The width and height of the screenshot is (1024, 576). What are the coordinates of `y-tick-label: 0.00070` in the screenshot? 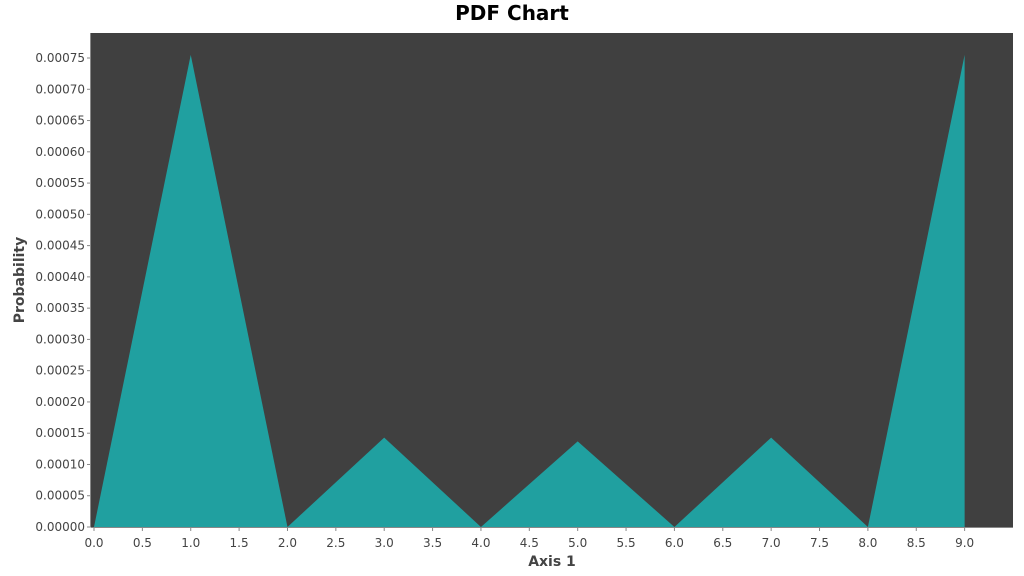 It's located at (60, 89).